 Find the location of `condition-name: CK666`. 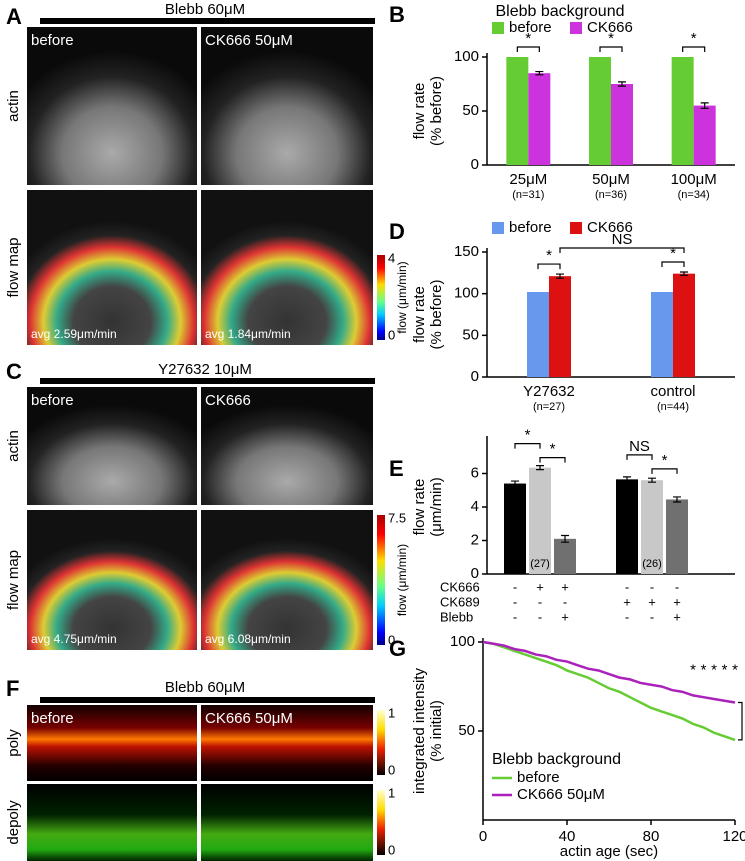

condition-name: CK666 is located at coordinates (460, 586).